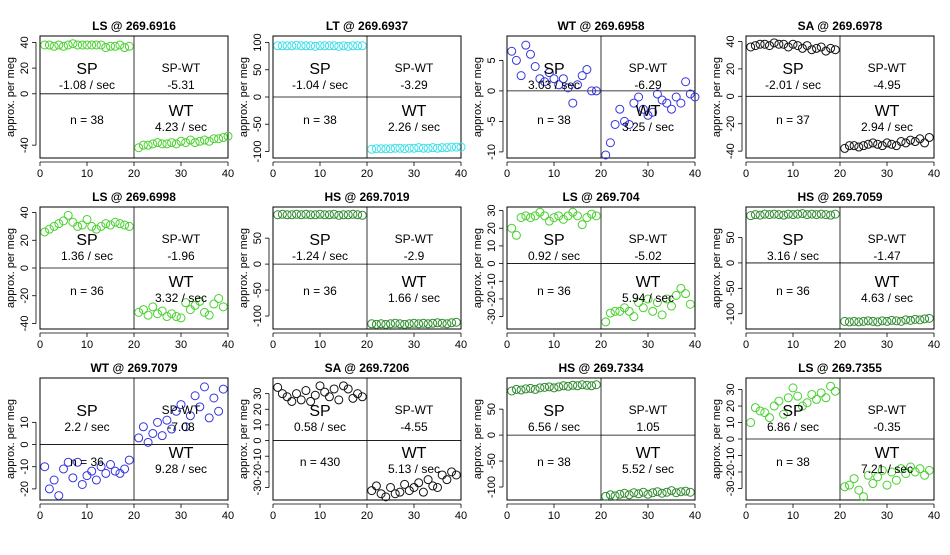  I want to click on wt-rate: 1.66 / sec, so click(414, 298).